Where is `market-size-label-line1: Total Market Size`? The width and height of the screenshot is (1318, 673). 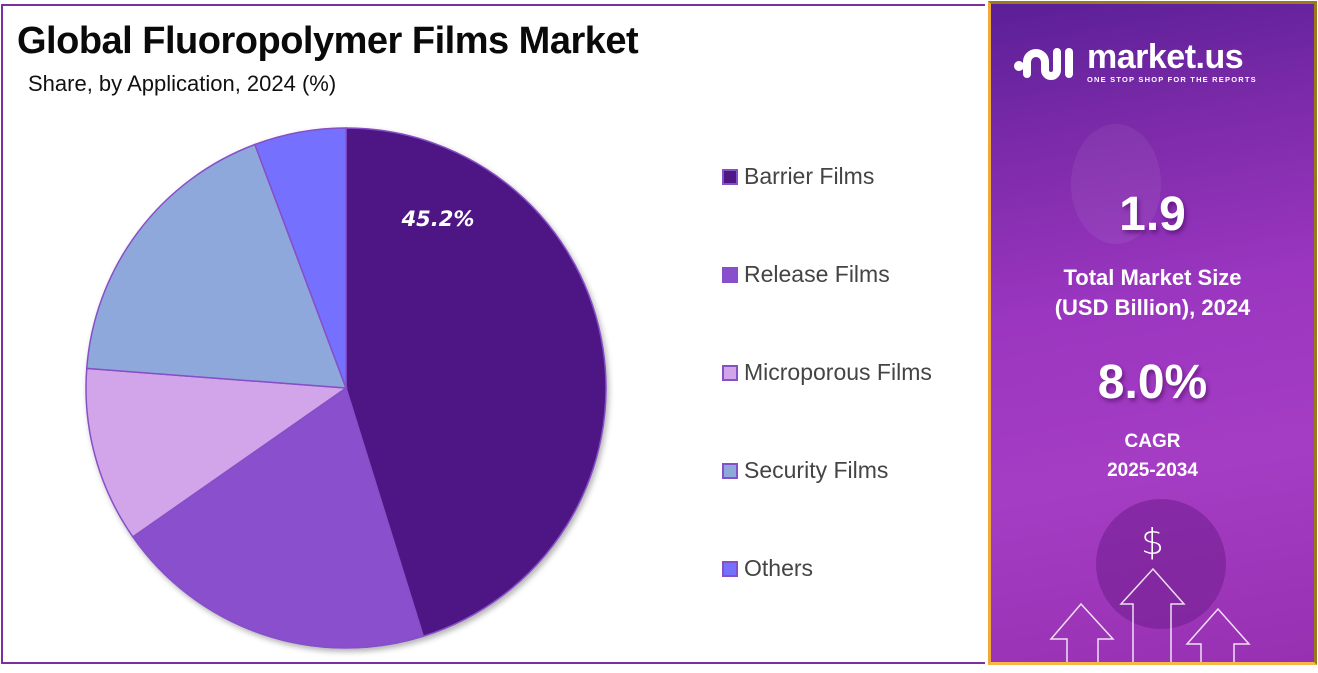 market-size-label-line1: Total Market Size is located at coordinates (1152, 277).